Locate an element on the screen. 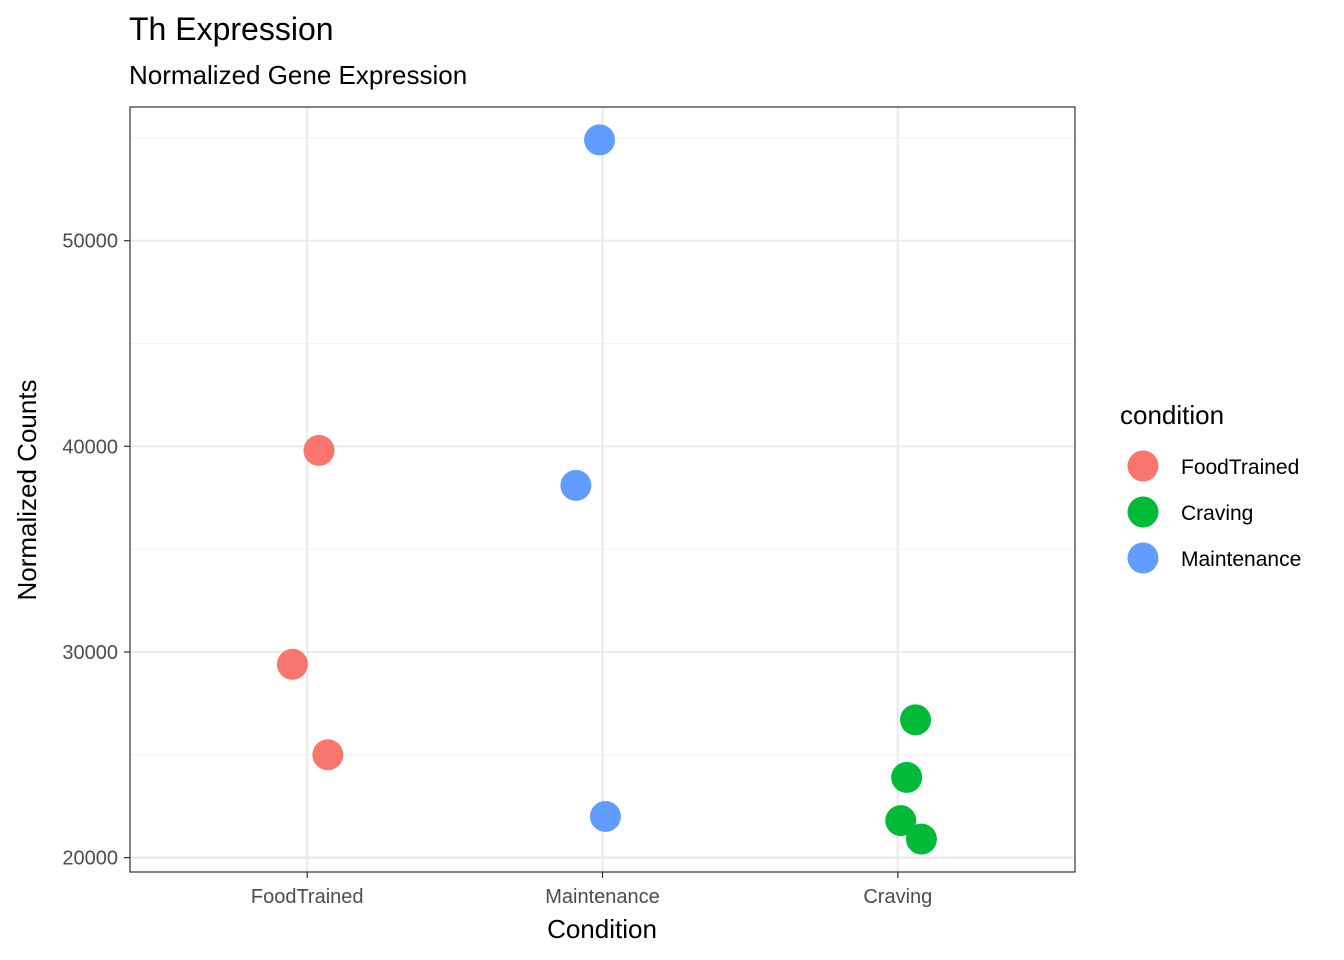 The image size is (1344, 960). y-tick-label: 40000 is located at coordinates (90, 447).